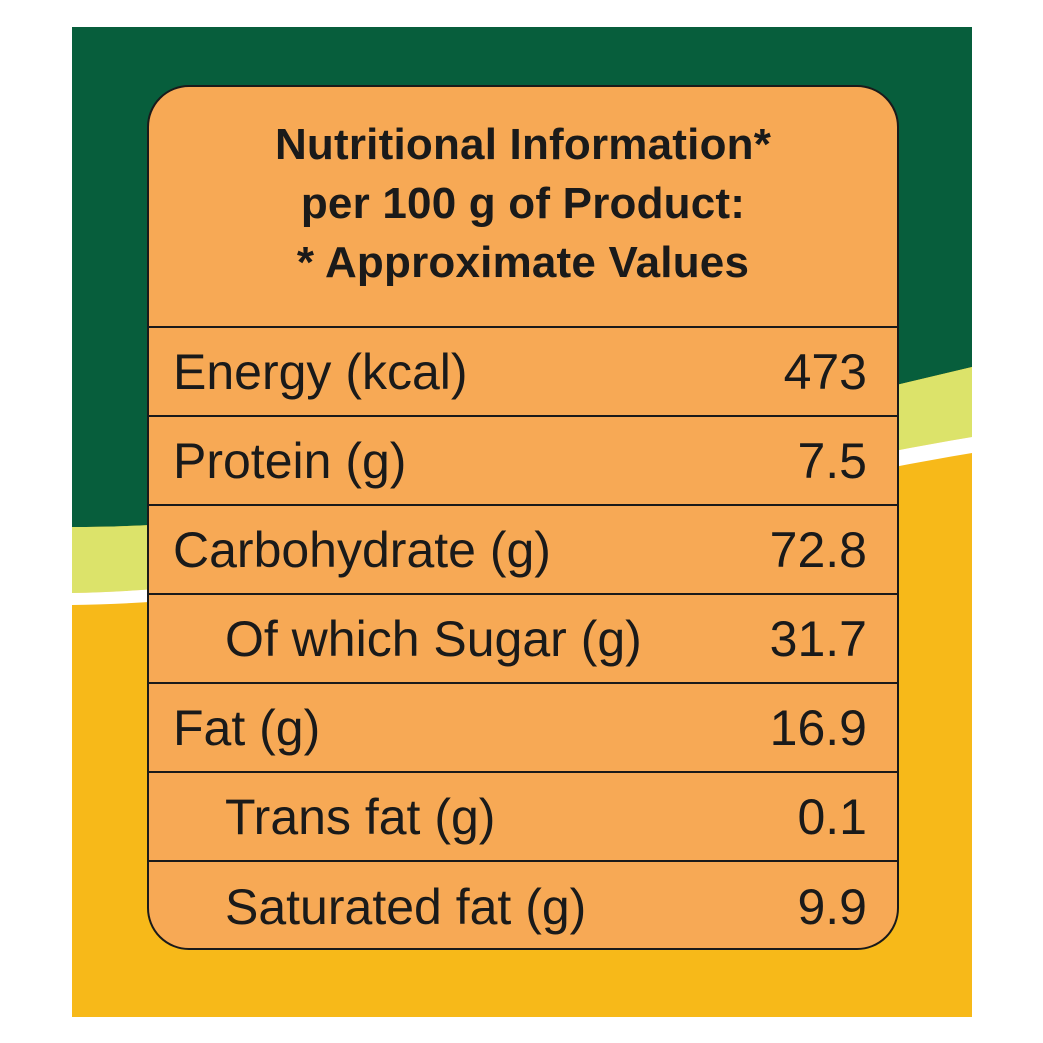 This screenshot has width=1043, height=1043. Describe the element at coordinates (818, 638) in the screenshot. I see `nutrient-value: 31.7` at that location.